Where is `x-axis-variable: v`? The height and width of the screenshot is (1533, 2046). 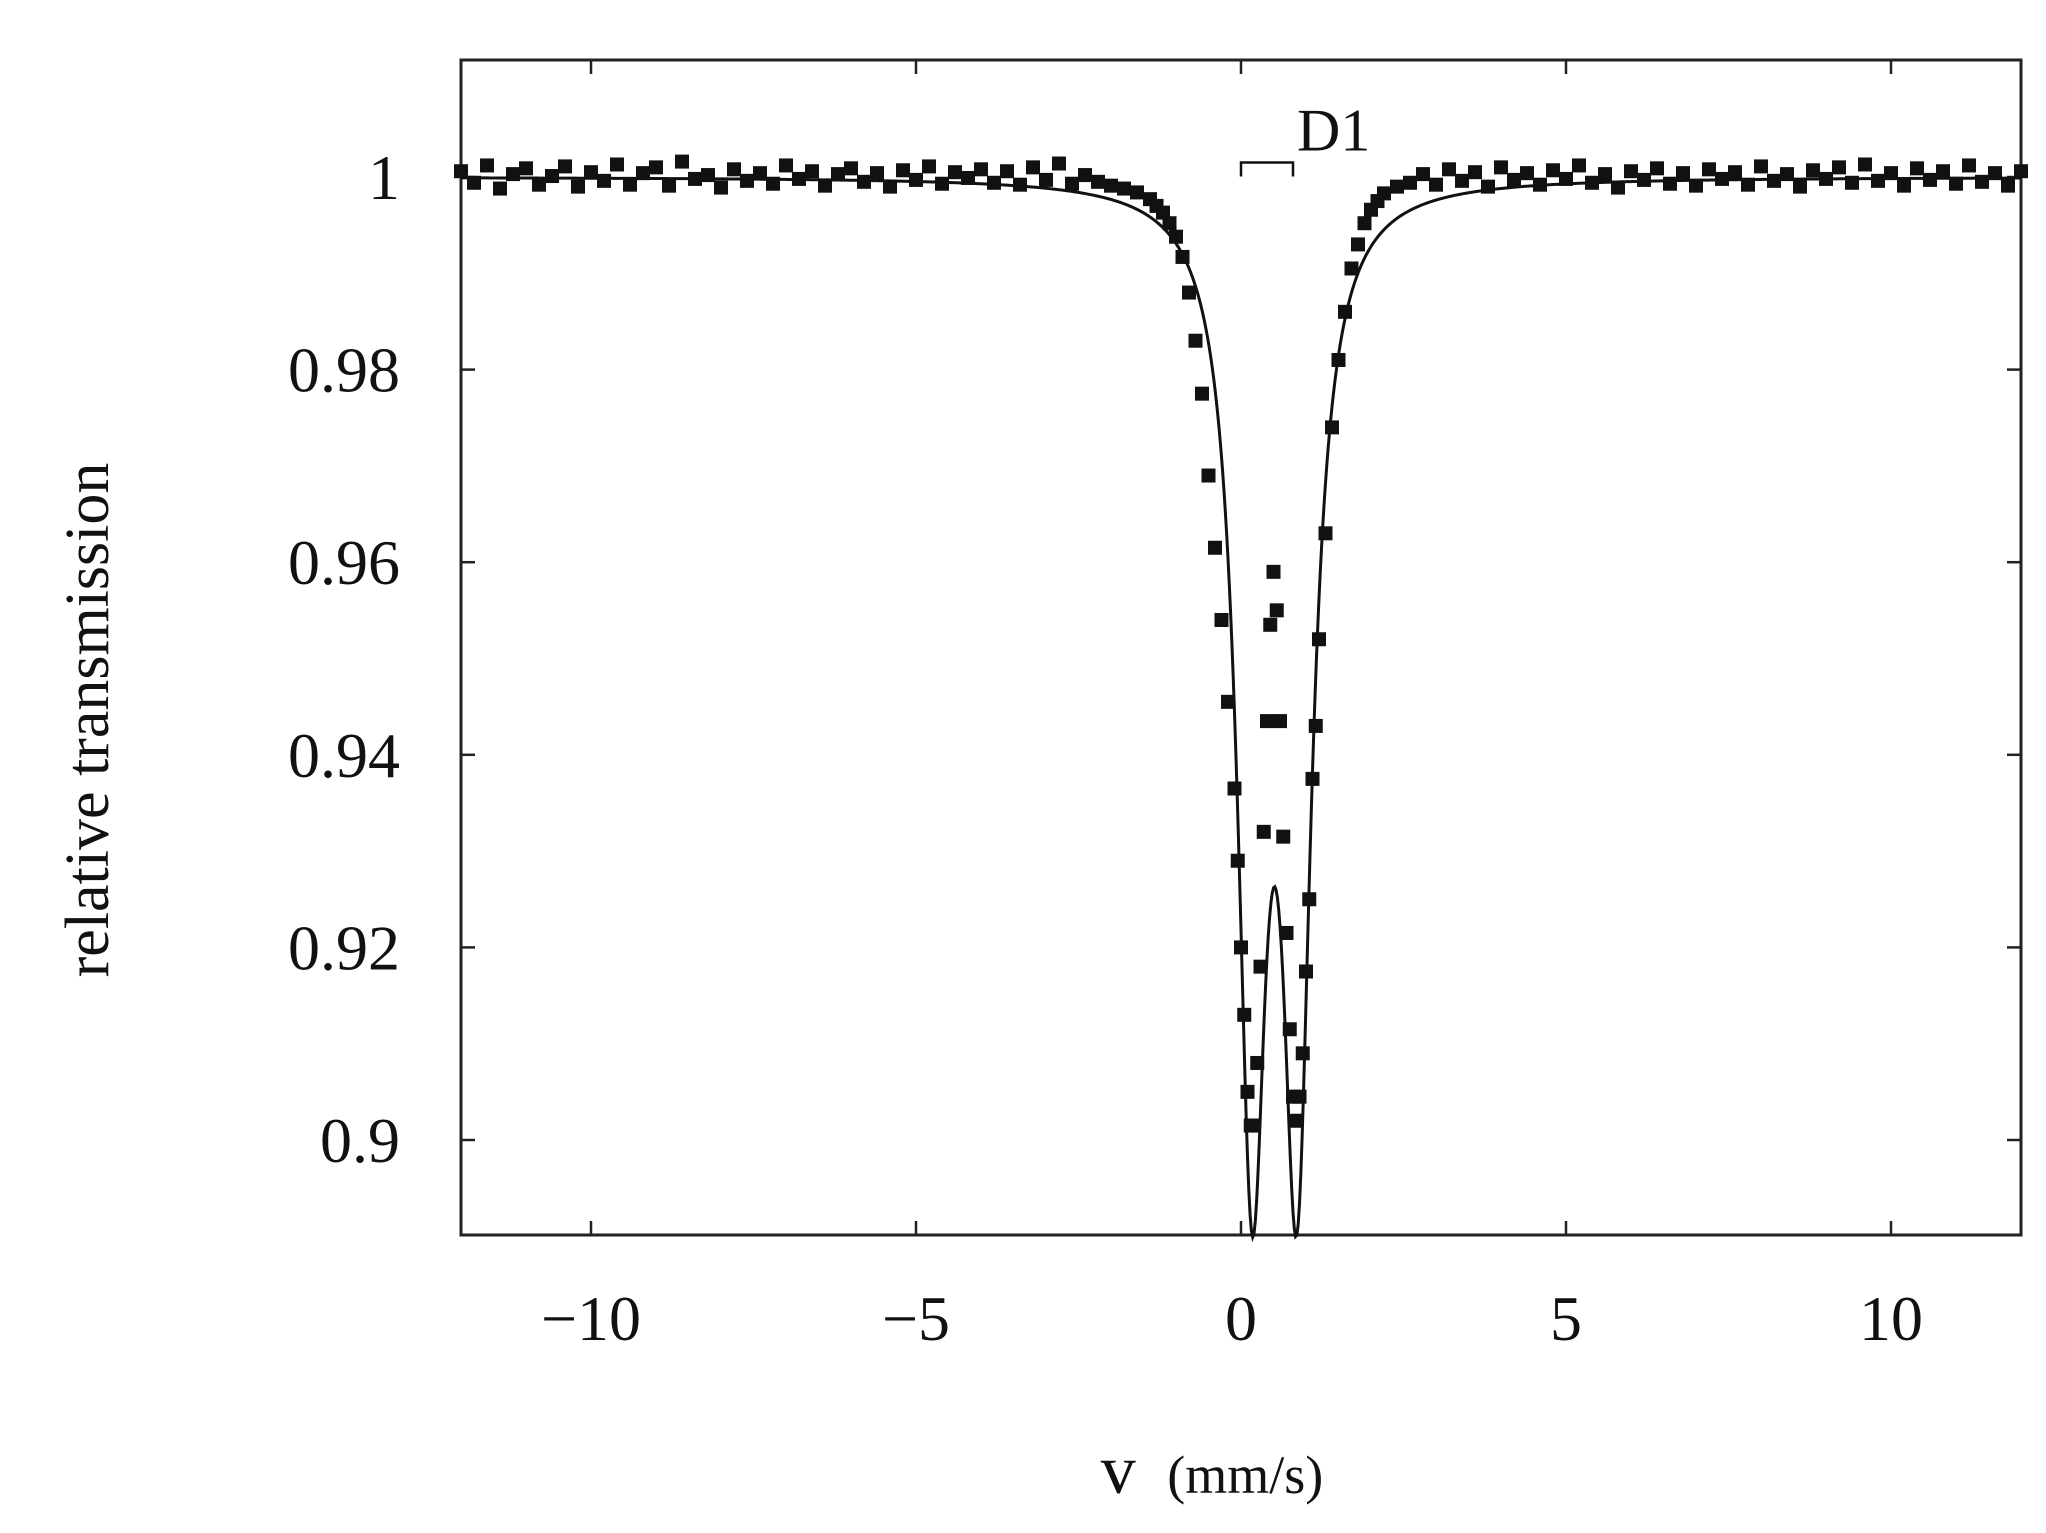
x-axis-variable: v is located at coordinates (1118, 1470).